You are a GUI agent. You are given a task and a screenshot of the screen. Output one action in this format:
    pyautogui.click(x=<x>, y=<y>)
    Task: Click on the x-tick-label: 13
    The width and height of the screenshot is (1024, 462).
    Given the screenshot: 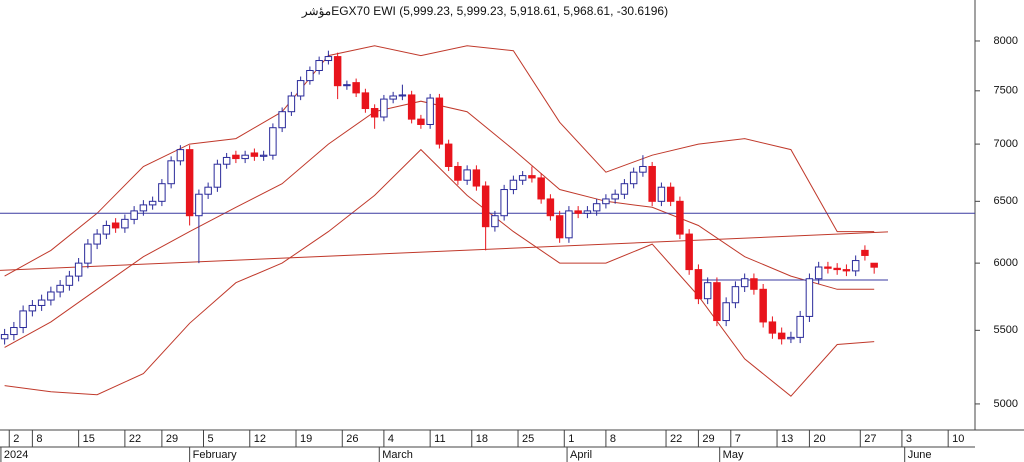 What is the action you would take?
    pyautogui.click(x=787, y=439)
    